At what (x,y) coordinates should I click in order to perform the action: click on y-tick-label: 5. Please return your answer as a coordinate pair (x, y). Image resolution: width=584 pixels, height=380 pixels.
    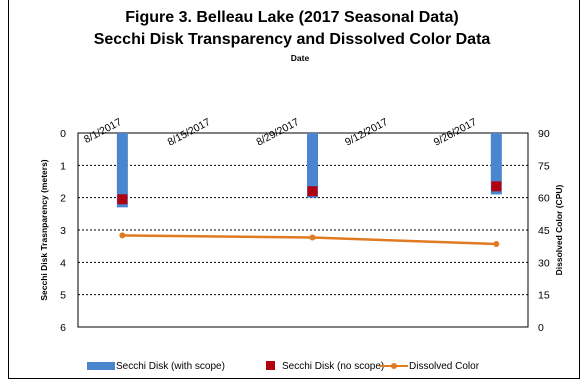
    Looking at the image, I should click on (63, 296).